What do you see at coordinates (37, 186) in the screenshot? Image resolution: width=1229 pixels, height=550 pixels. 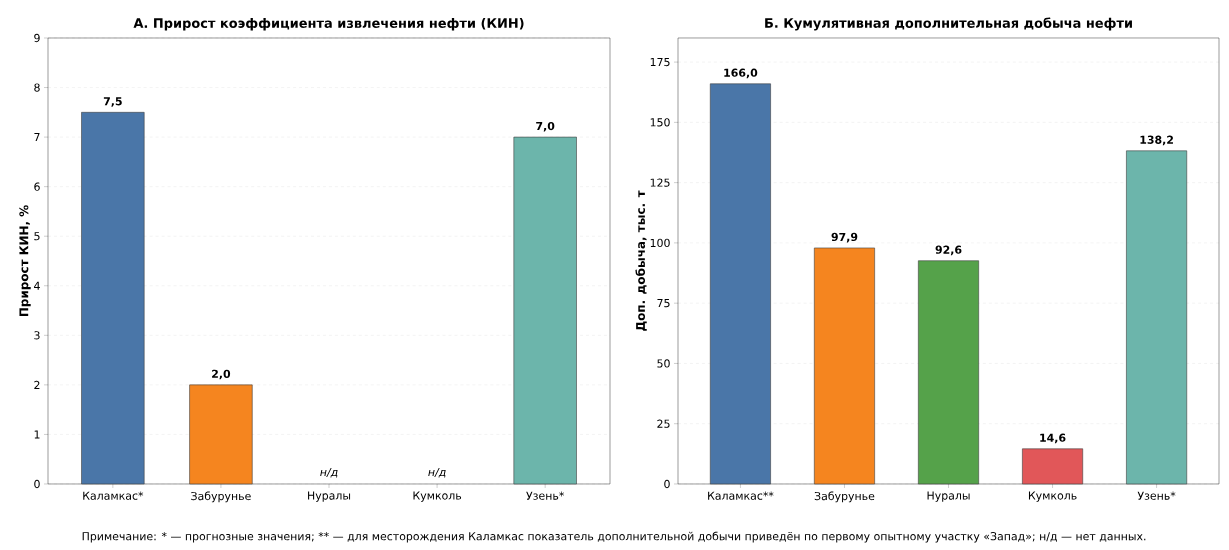 I see `y-tick-label: 6` at bounding box center [37, 186].